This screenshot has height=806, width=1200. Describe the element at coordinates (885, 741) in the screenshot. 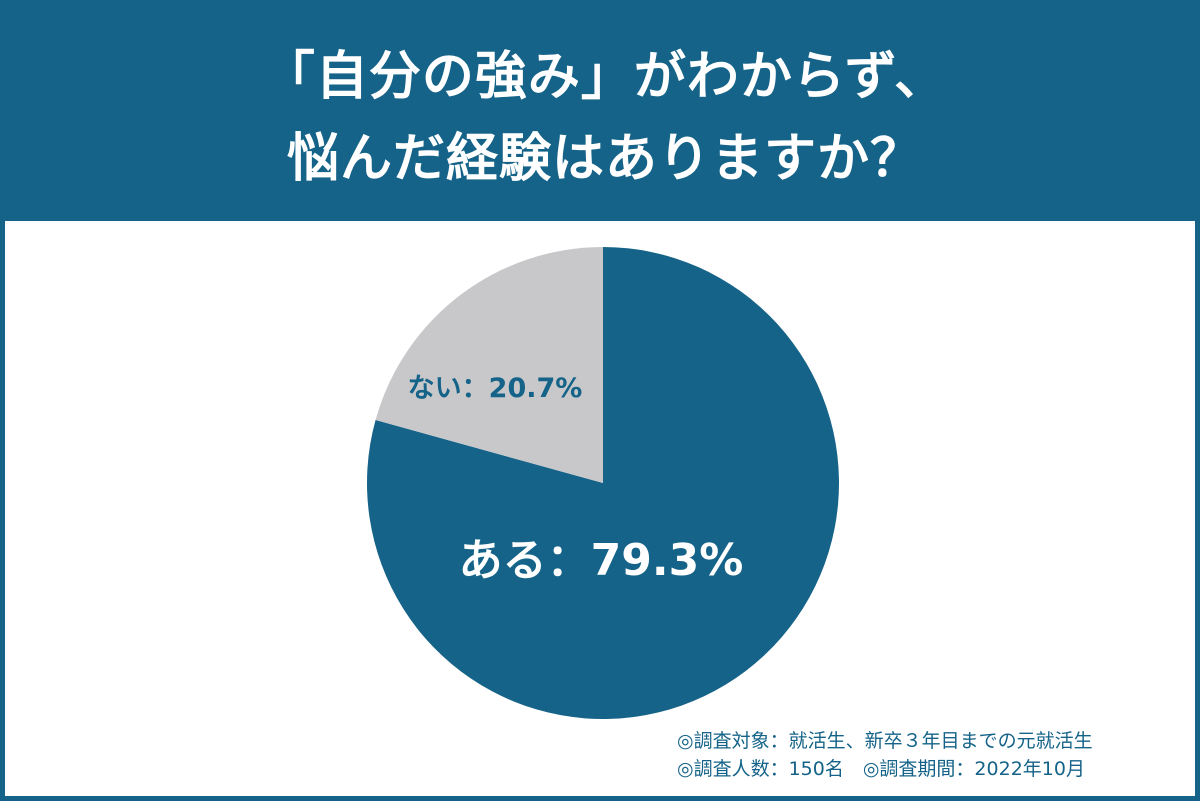

I see `survey-target-note: ◎調査対象：就活生、新卒３年目までの元就活生` at that location.